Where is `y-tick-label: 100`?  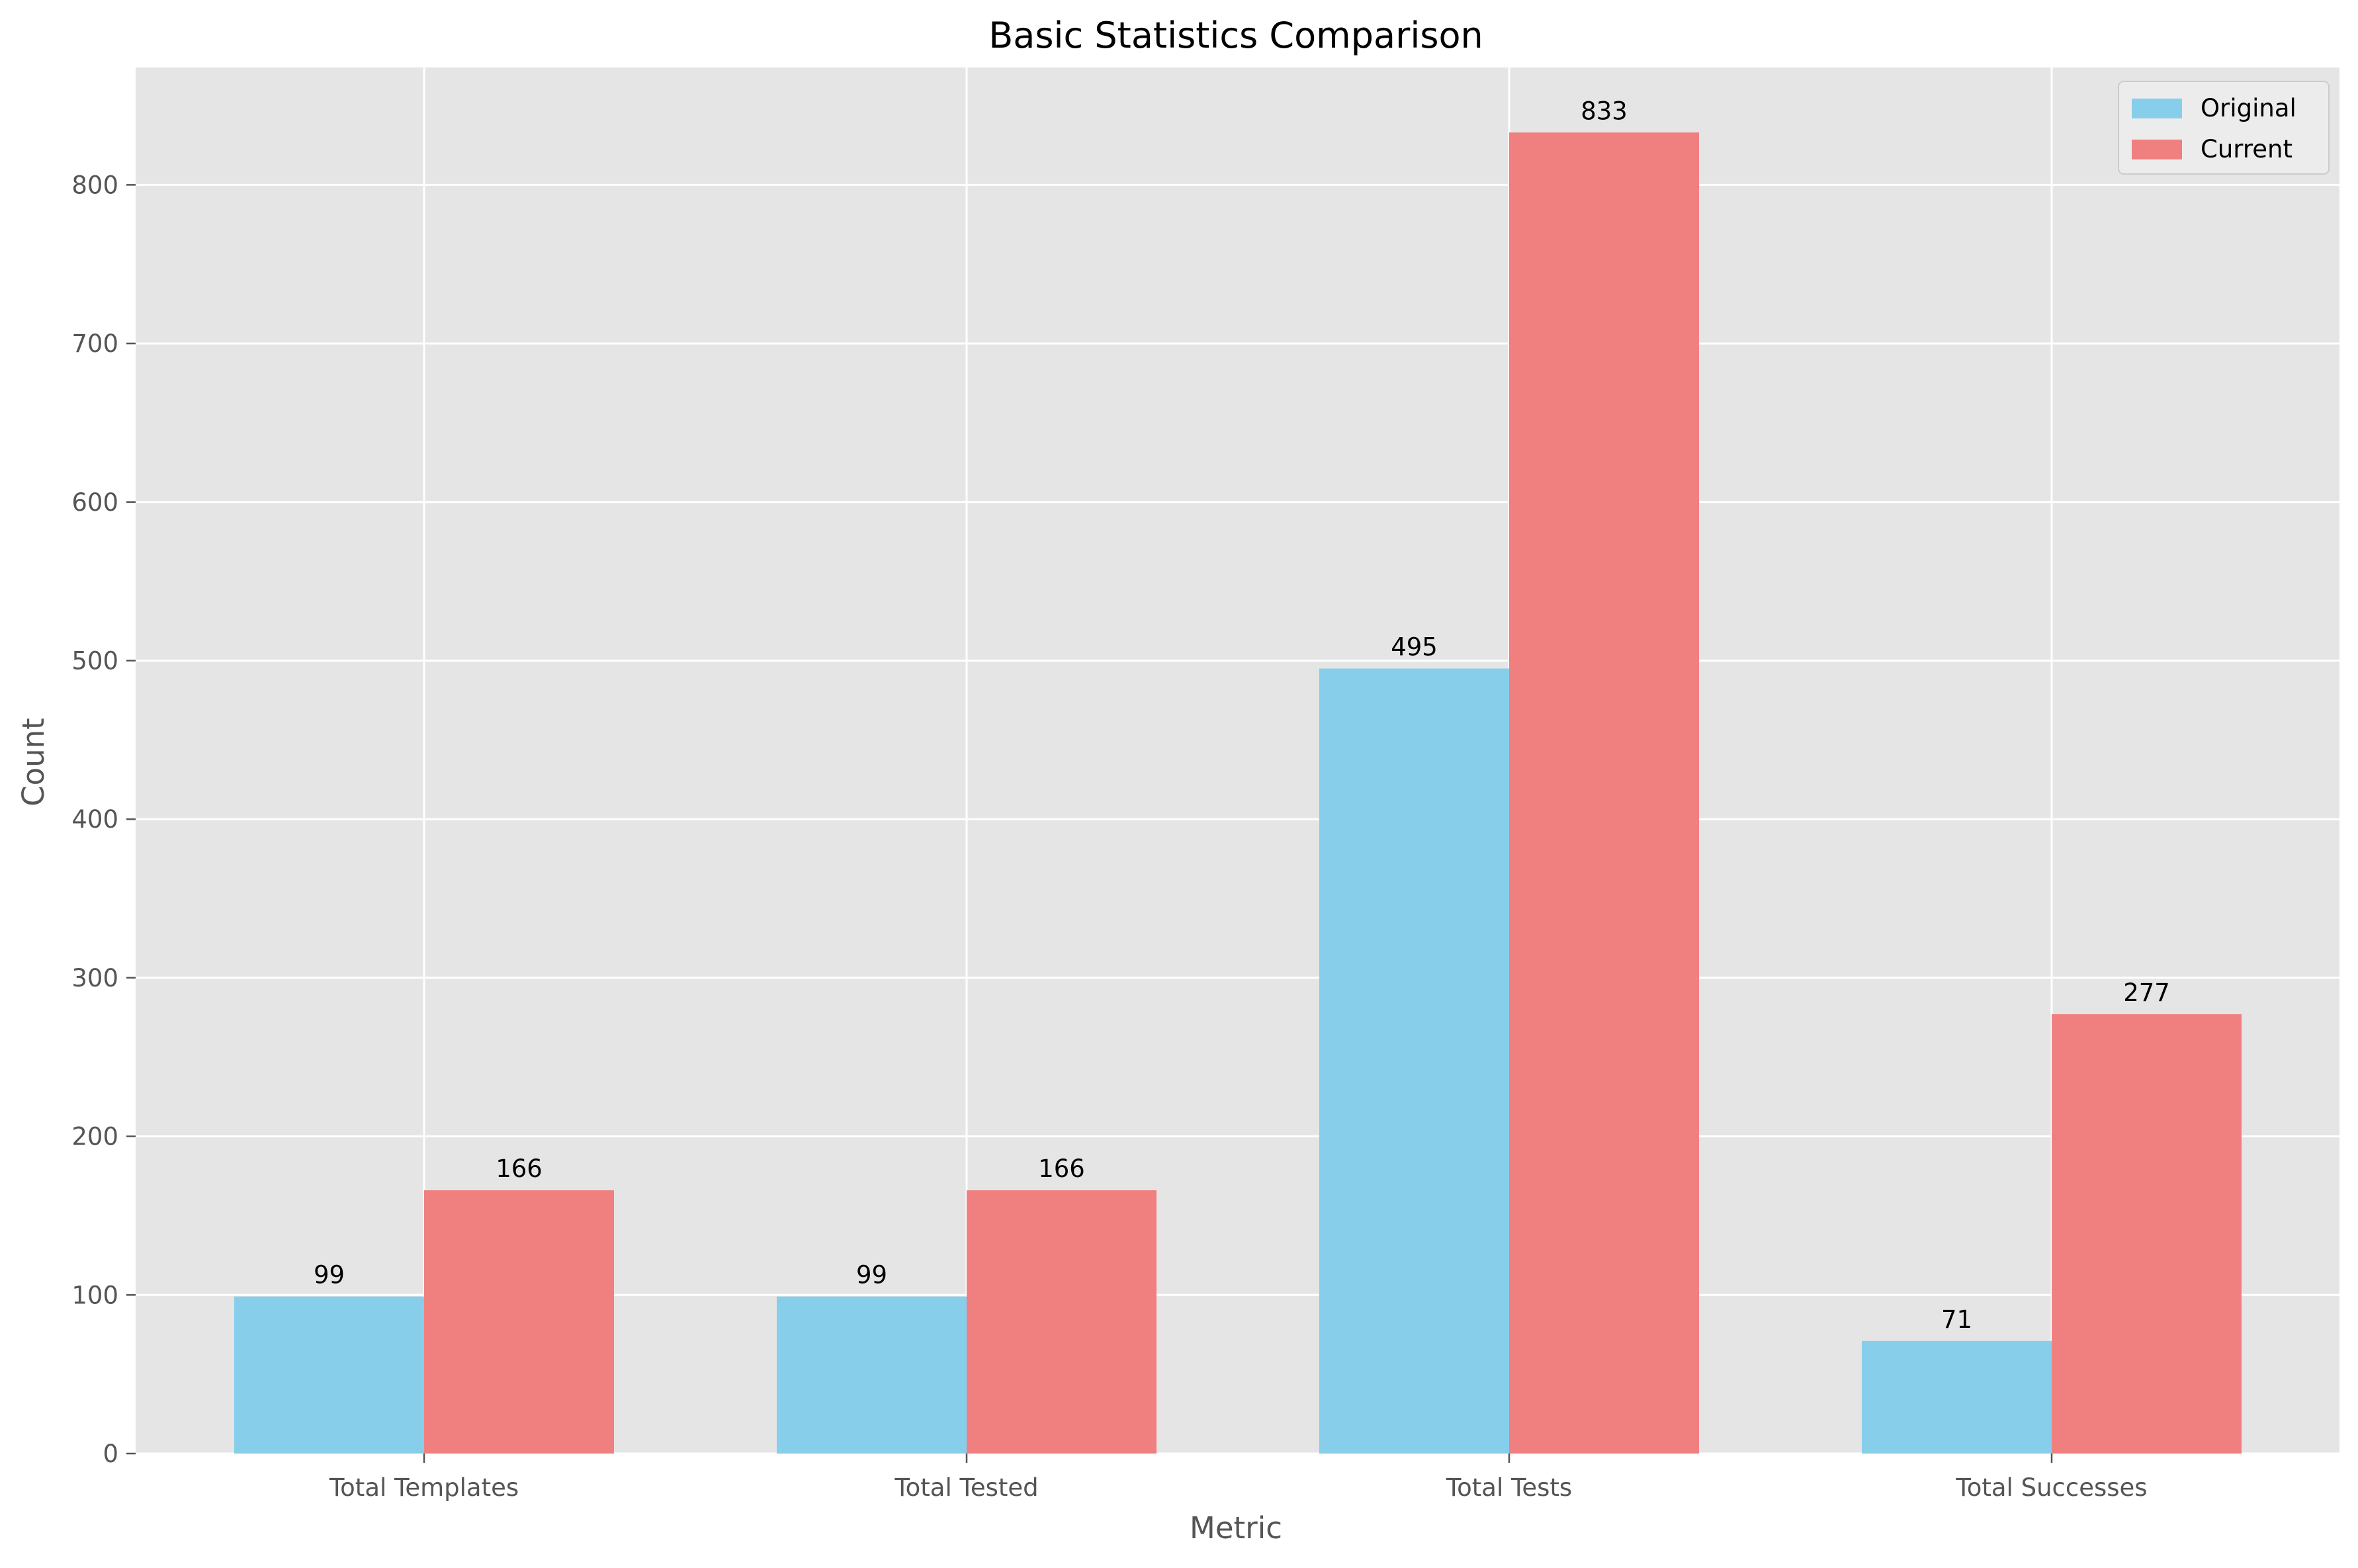 y-tick-label: 100 is located at coordinates (95, 1295).